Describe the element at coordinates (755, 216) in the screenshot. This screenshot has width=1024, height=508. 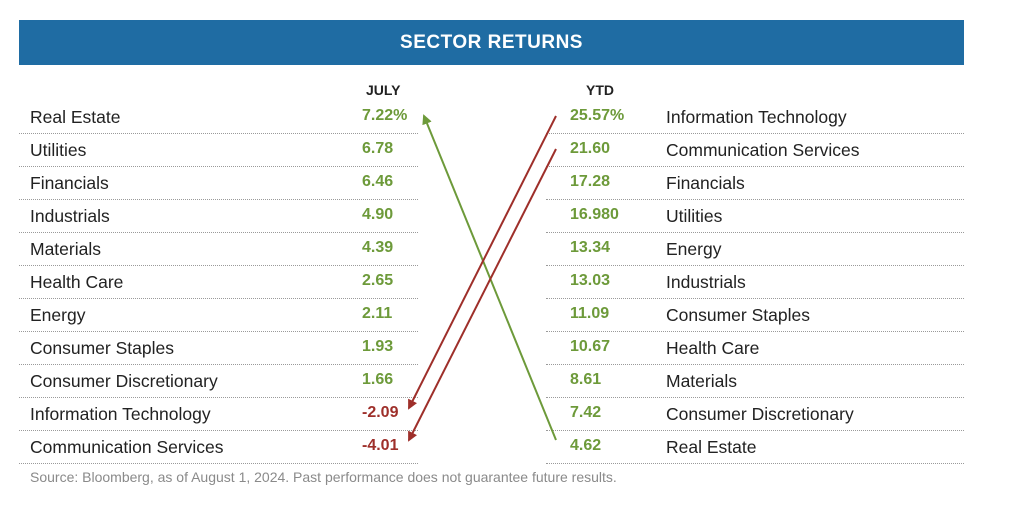
I see `ytd-row-utilities: Utilities 16.980` at that location.